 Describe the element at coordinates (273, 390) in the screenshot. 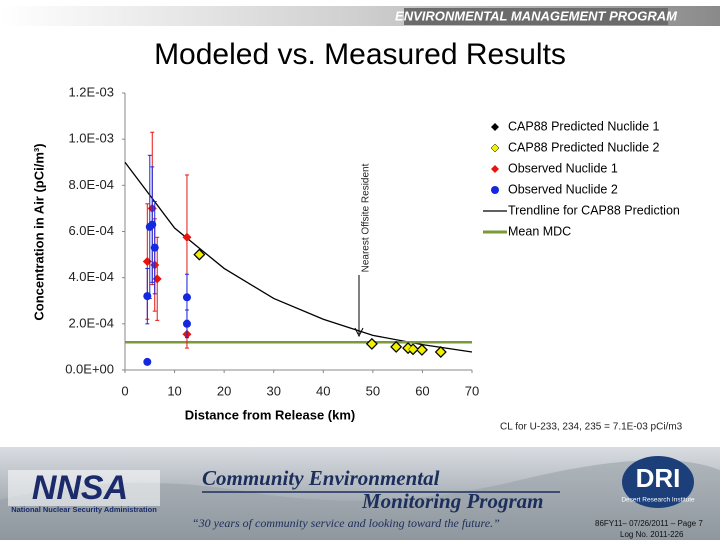

I see `x-tick-label: 30` at that location.